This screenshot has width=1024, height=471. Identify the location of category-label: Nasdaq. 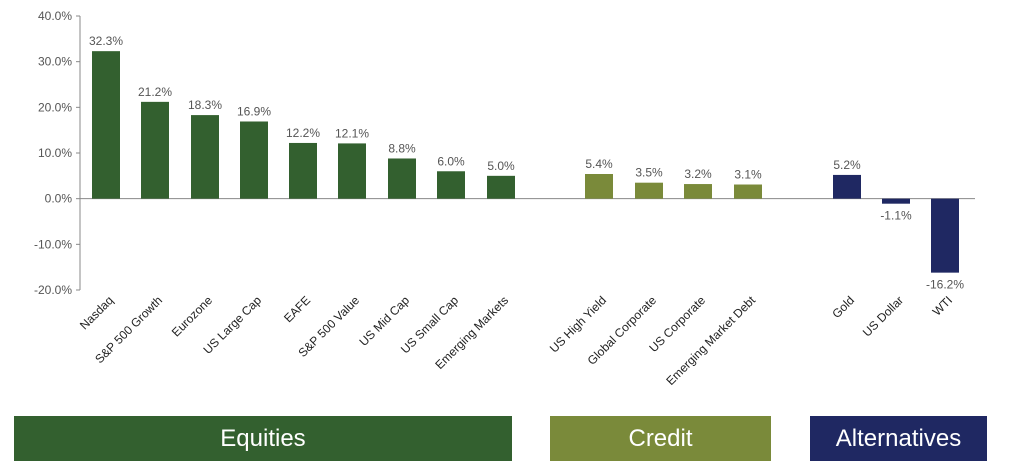
(96, 312).